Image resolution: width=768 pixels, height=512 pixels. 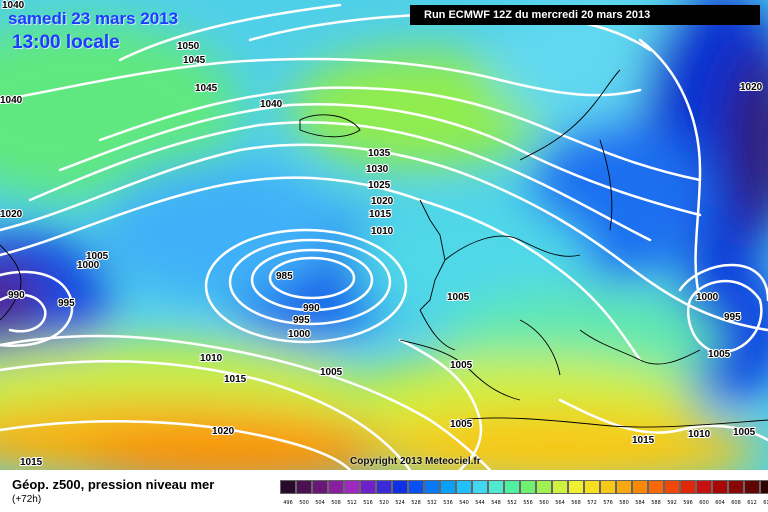 I want to click on color-scale-tick: 508, so click(x=336, y=503).